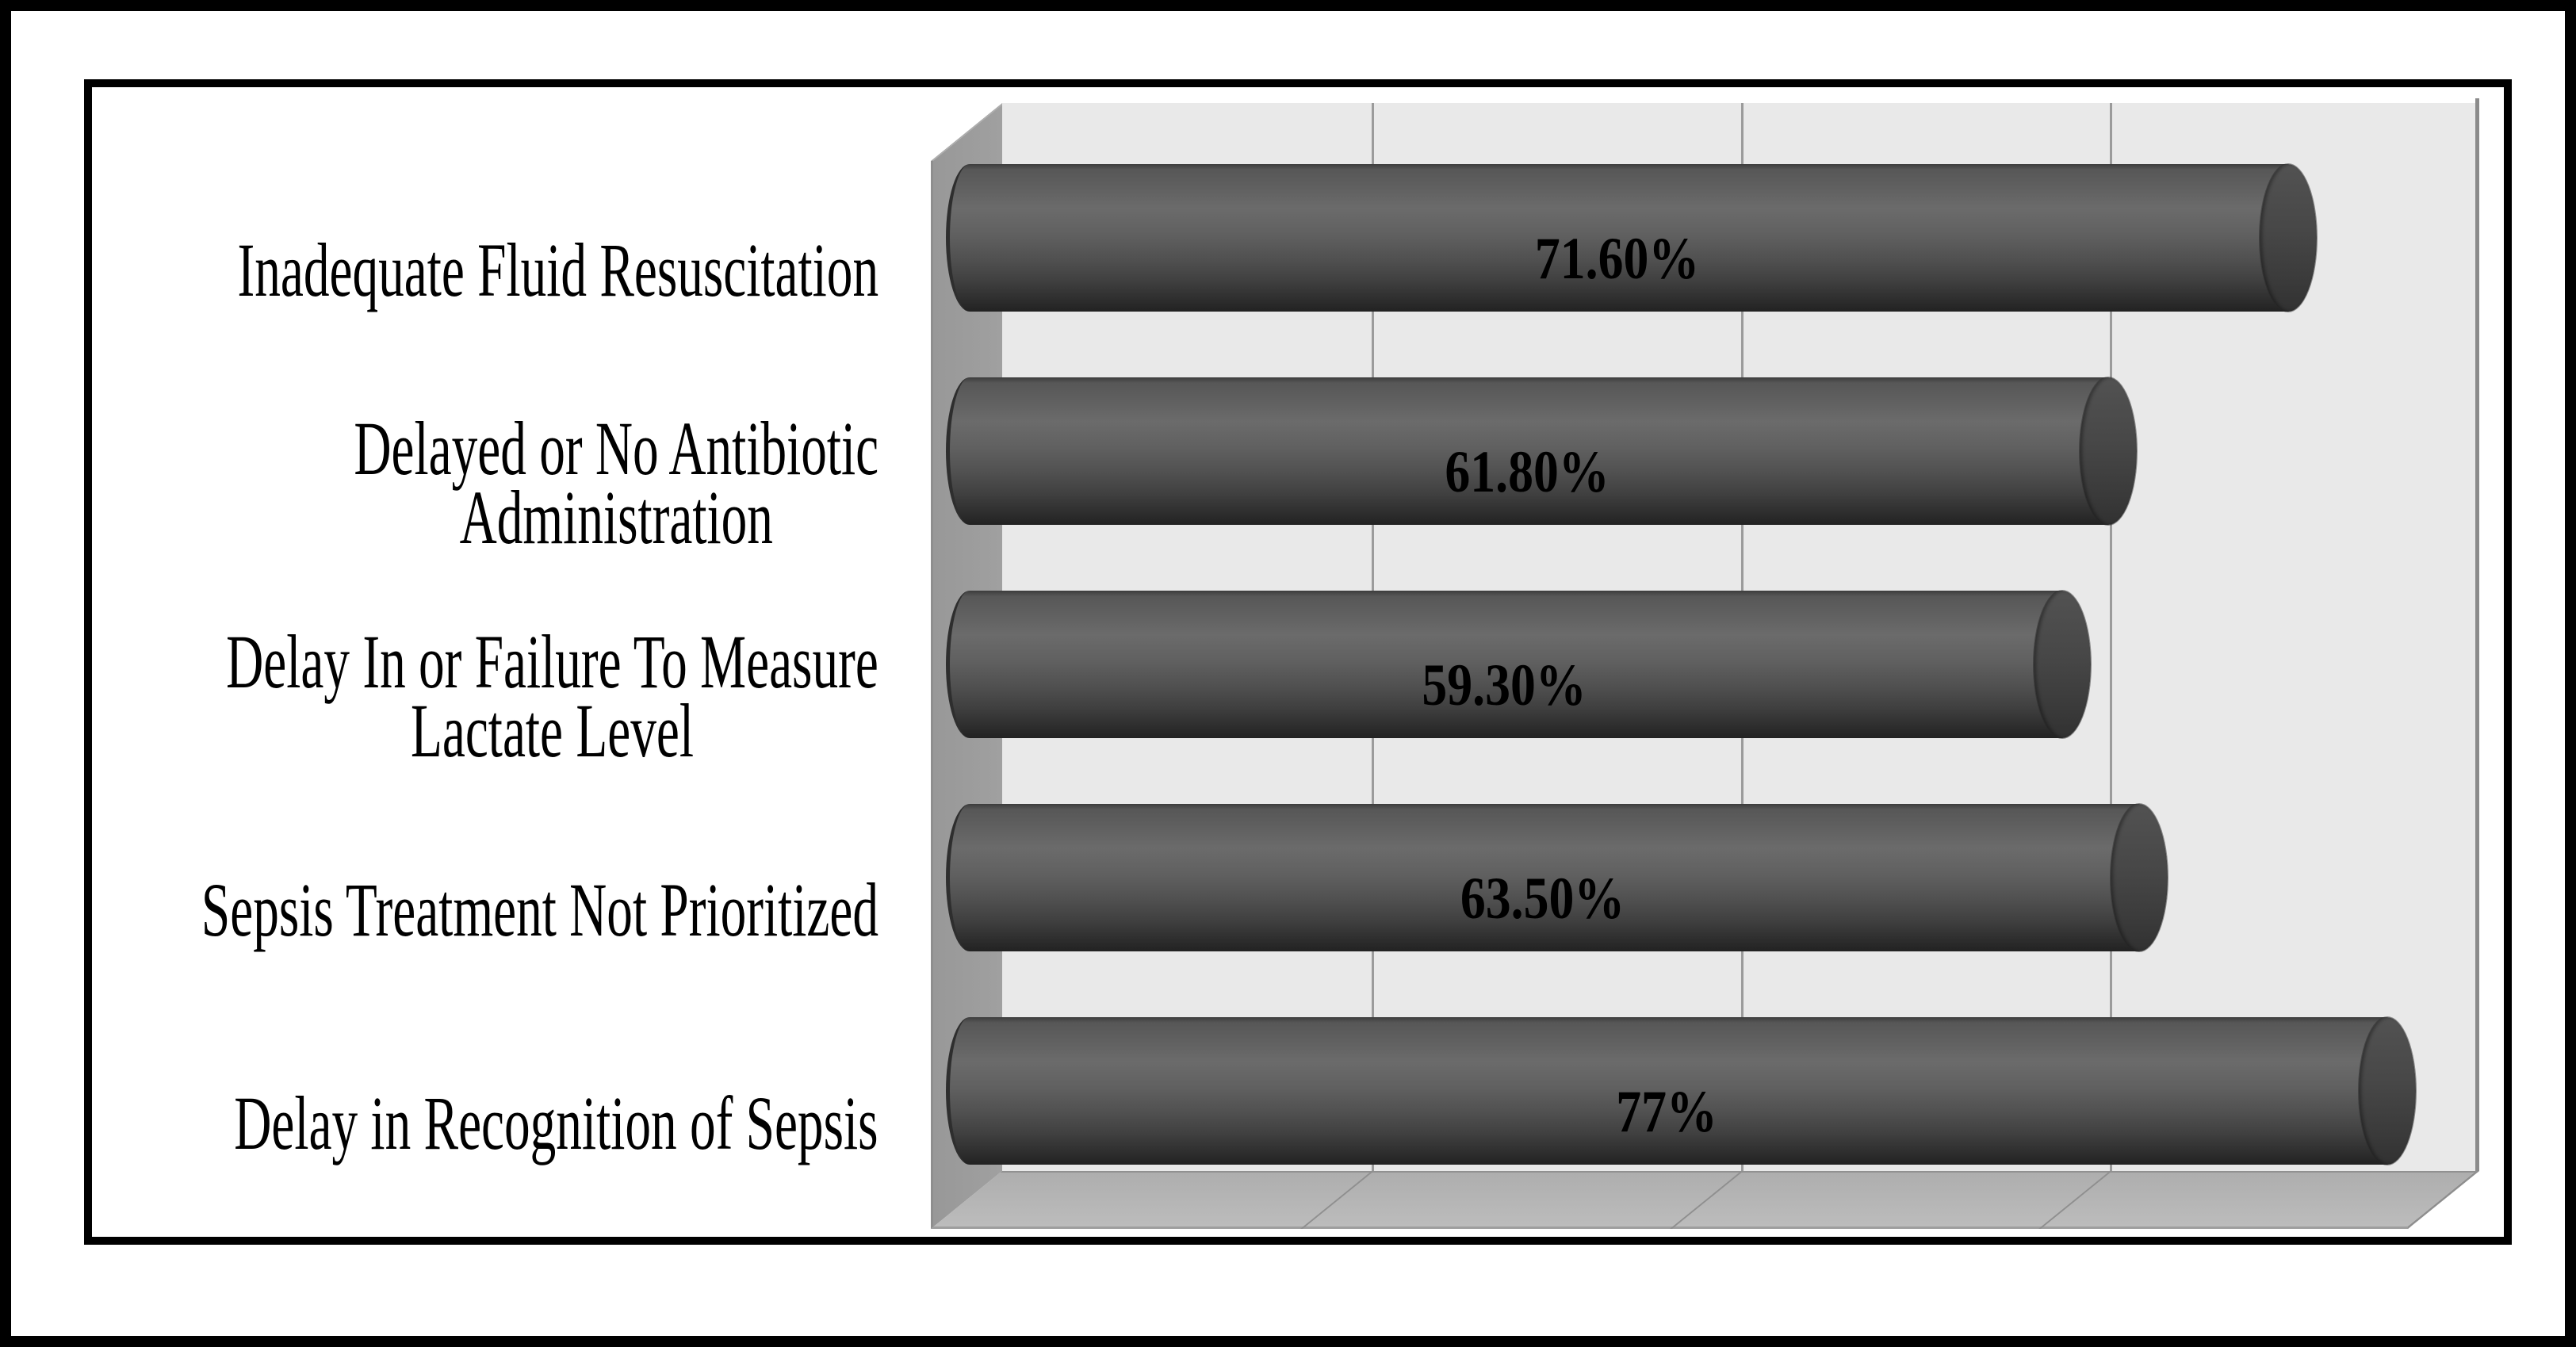 This screenshot has width=2576, height=1347. I want to click on cylinder-bar-4: 77%, so click(1681, 1091).